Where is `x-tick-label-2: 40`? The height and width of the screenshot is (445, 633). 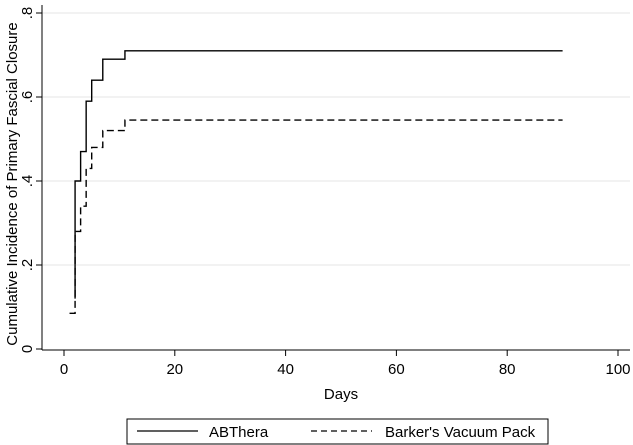
x-tick-label-2: 40 is located at coordinates (285, 369).